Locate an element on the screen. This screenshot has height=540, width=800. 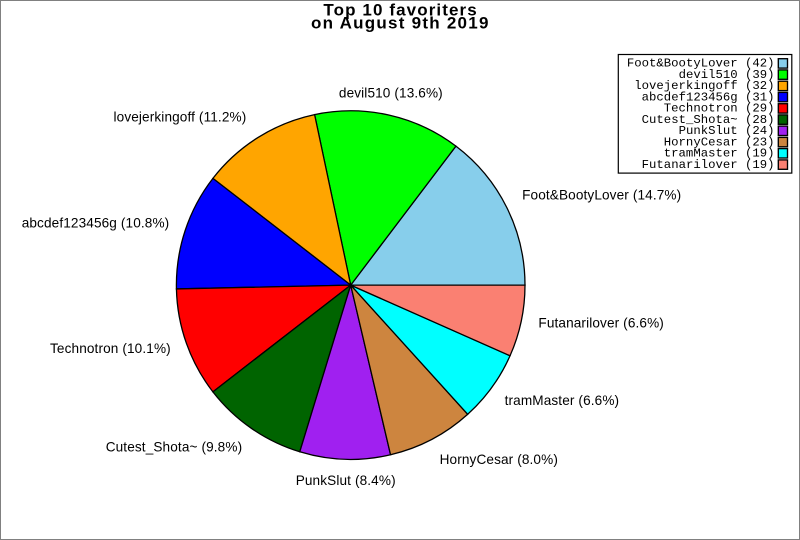
svg-text: abcdef123456g (10.8%) is located at coordinates (96, 222).